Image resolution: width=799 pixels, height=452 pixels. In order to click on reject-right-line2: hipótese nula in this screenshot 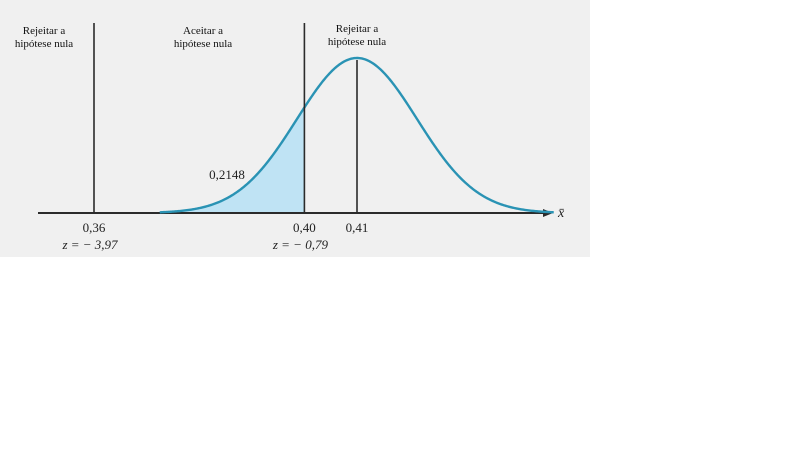, I will do `click(357, 42)`.